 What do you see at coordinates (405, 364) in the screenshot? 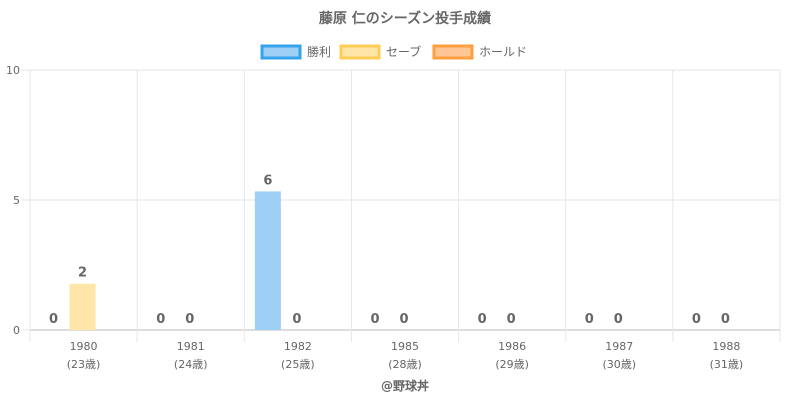
I see `x-tick-sublabel: (28歳)` at bounding box center [405, 364].